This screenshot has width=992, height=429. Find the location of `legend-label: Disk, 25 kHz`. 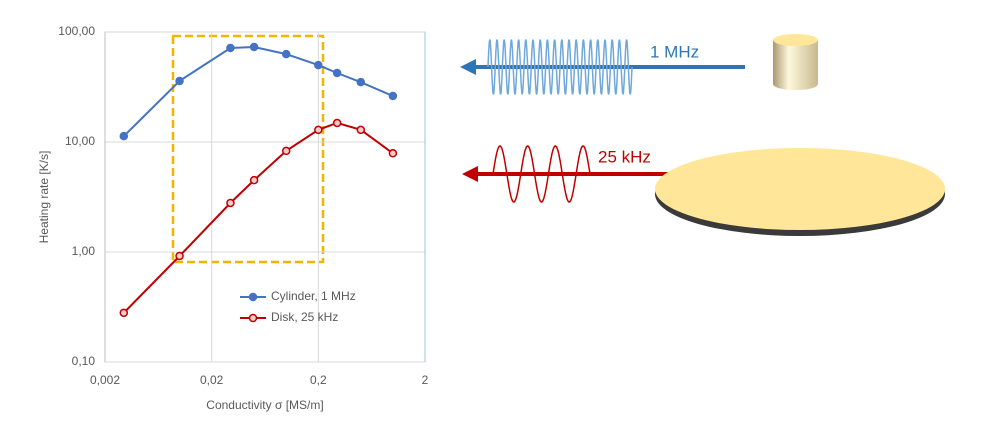

legend-label: Disk, 25 kHz is located at coordinates (304, 317).